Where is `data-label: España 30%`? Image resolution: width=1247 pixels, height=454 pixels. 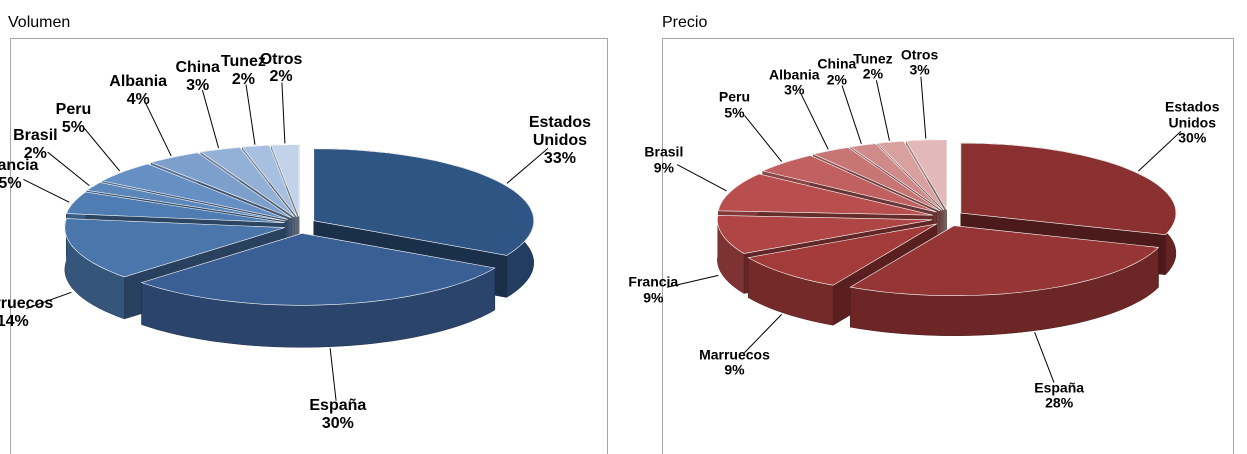
data-label: España 30% is located at coordinates (337, 415).